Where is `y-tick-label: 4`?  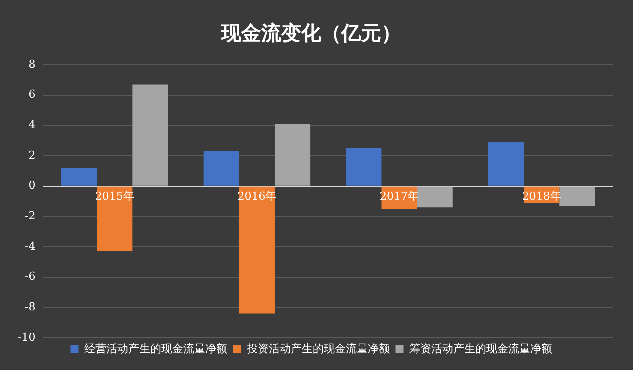 y-tick-label: 4 is located at coordinates (32, 125).